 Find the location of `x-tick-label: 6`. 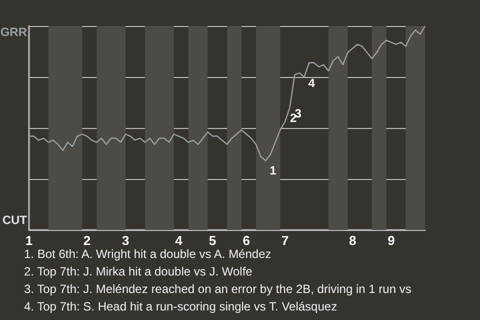

x-tick-label: 6 is located at coordinates (246, 240).